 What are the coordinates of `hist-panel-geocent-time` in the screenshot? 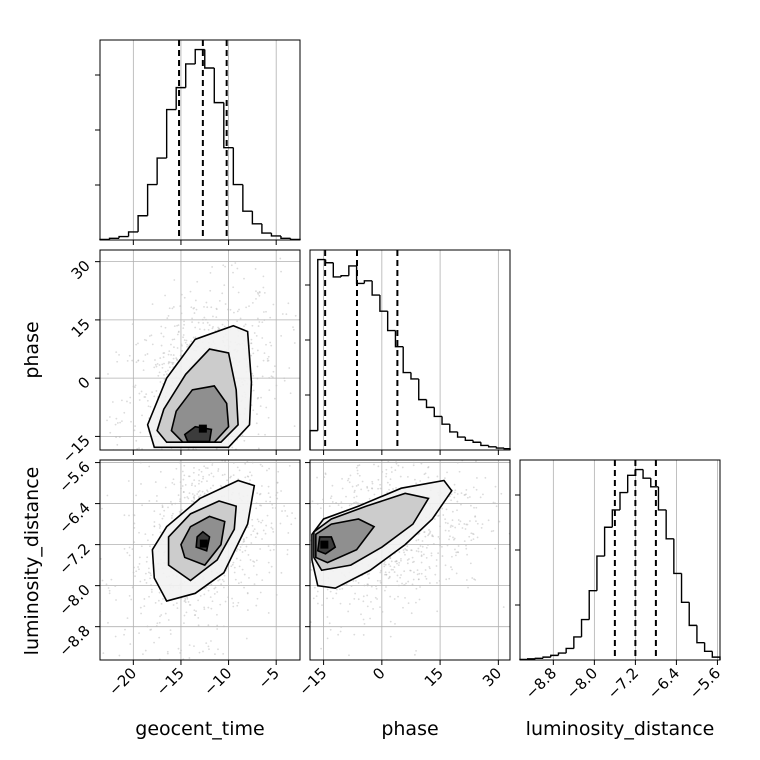 It's located at (198, 142).